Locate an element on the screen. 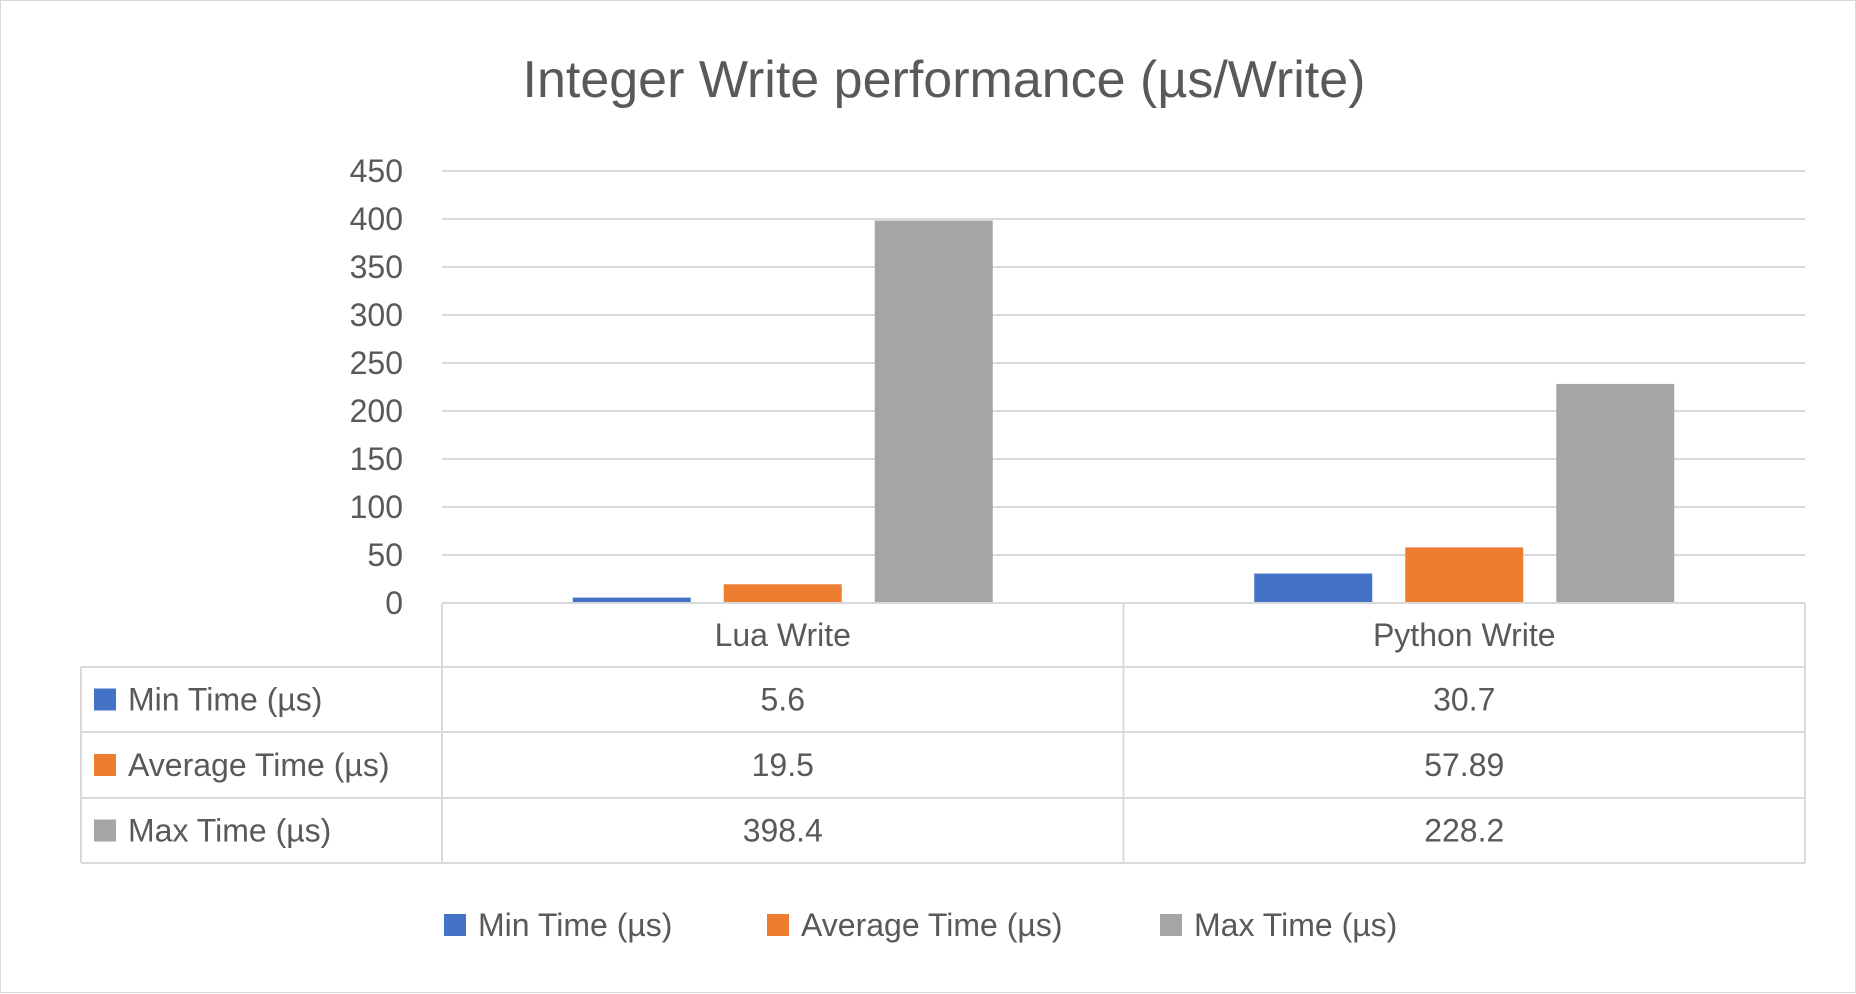 This screenshot has width=1856, height=994. data-label: 57.89 is located at coordinates (1464, 765).